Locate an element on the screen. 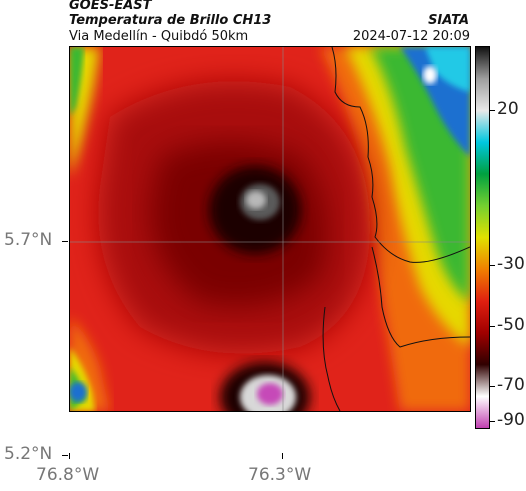 The height and width of the screenshot is (491, 526). lat-label-5-2N: 5.2°N is located at coordinates (28, 454).